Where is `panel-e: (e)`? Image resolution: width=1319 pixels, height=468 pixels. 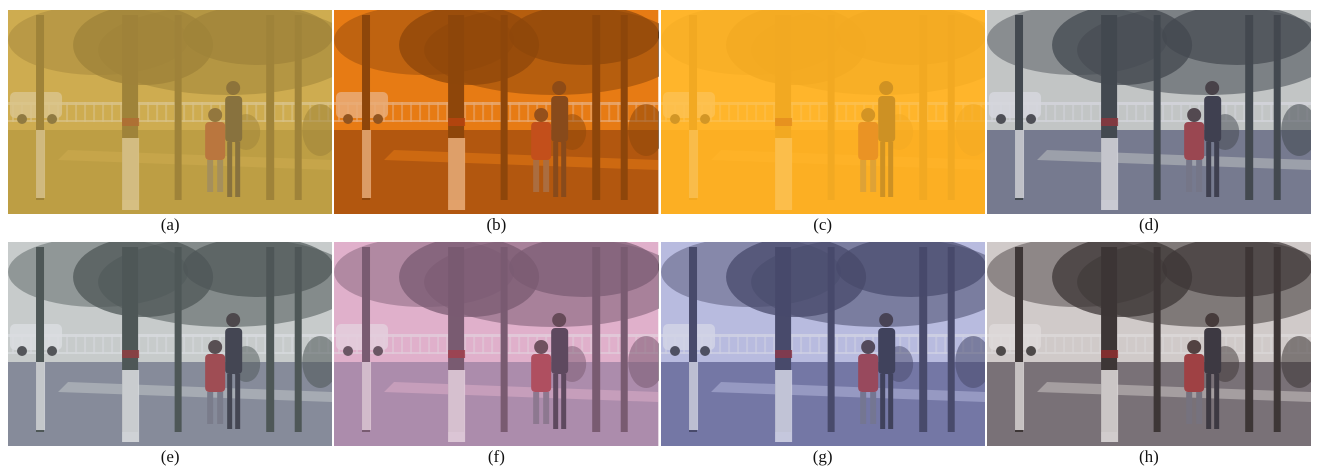 panel-e: (e) is located at coordinates (170, 355).